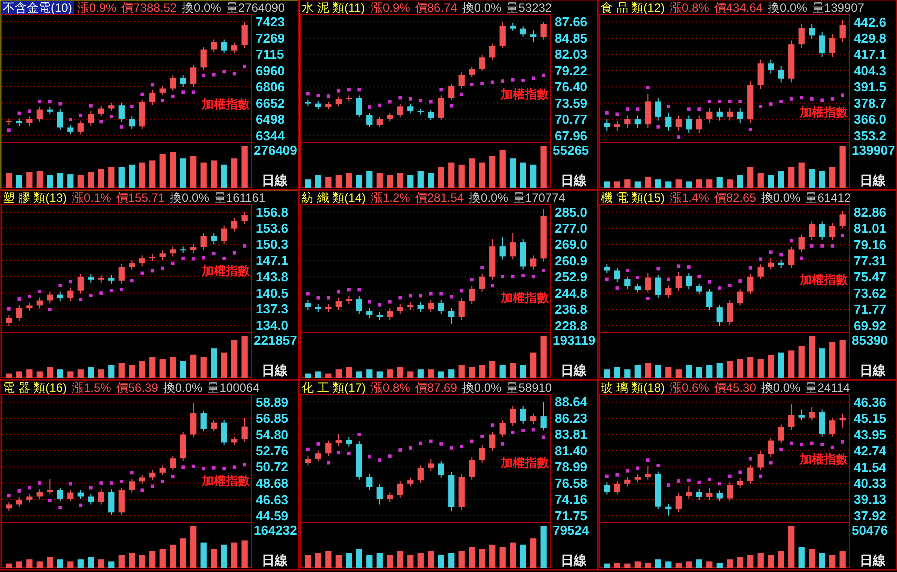 The width and height of the screenshot is (897, 572). Describe the element at coordinates (870, 244) in the screenshot. I see `y-tick-label: 79.16` at that location.